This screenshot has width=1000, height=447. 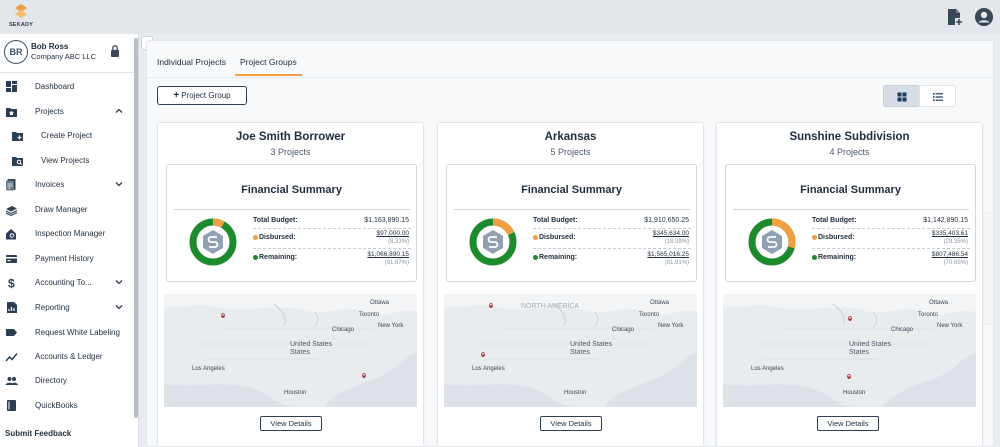 What do you see at coordinates (67, 112) in the screenshot?
I see `sidebar-item-projects: Projects` at bounding box center [67, 112].